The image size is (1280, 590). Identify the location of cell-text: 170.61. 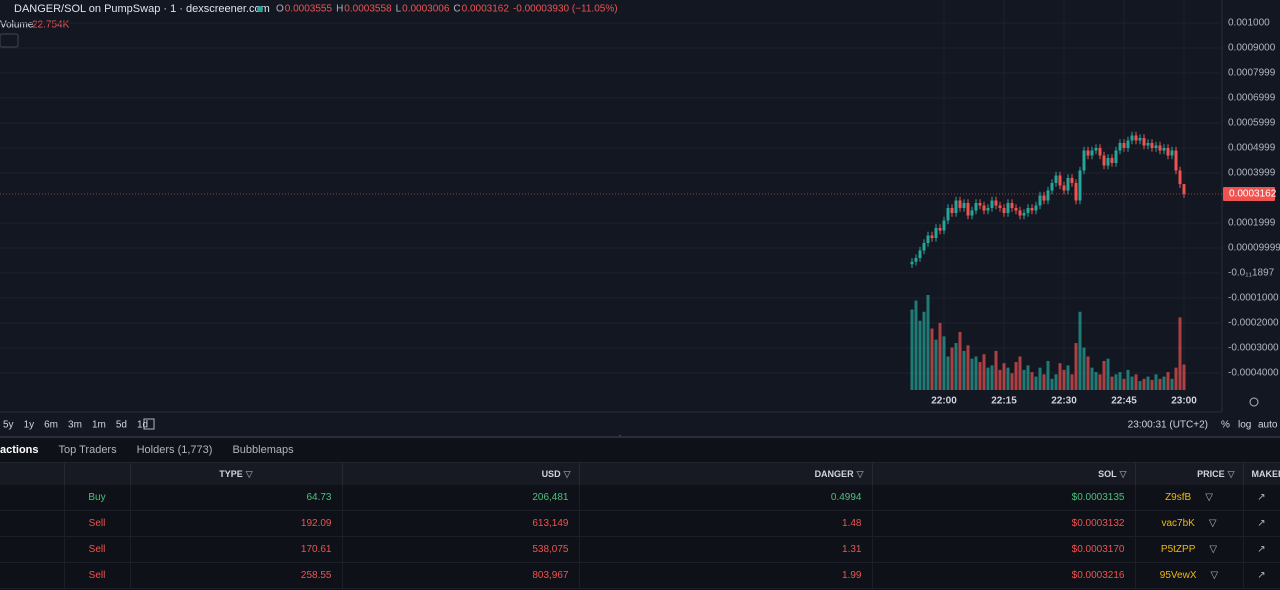
(316, 549).